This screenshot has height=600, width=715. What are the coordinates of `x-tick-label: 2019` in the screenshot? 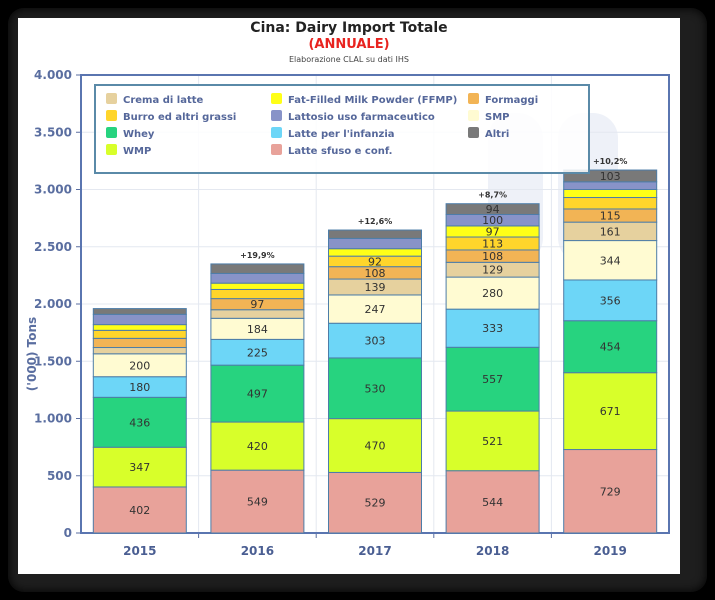 It's located at (609, 551).